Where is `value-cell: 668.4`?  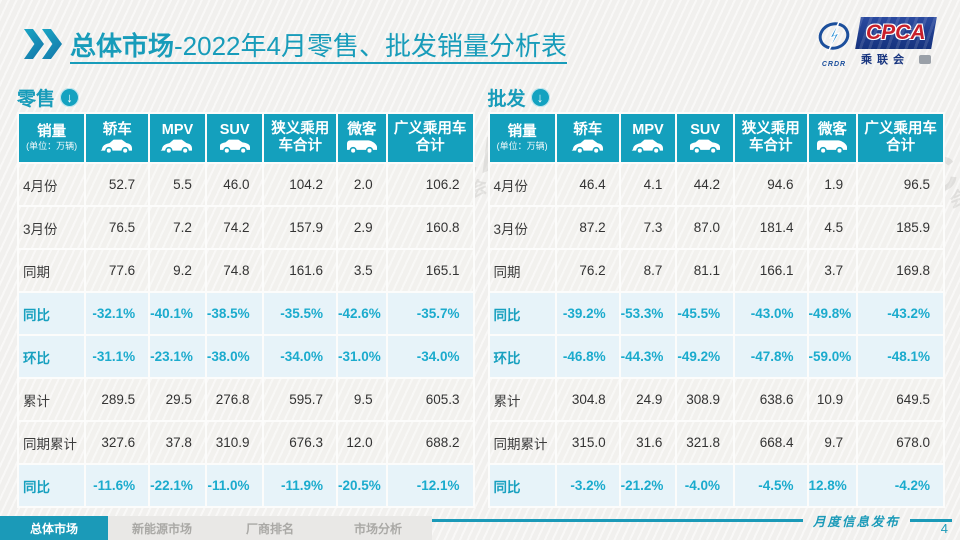 value-cell: 668.4 is located at coordinates (770, 442).